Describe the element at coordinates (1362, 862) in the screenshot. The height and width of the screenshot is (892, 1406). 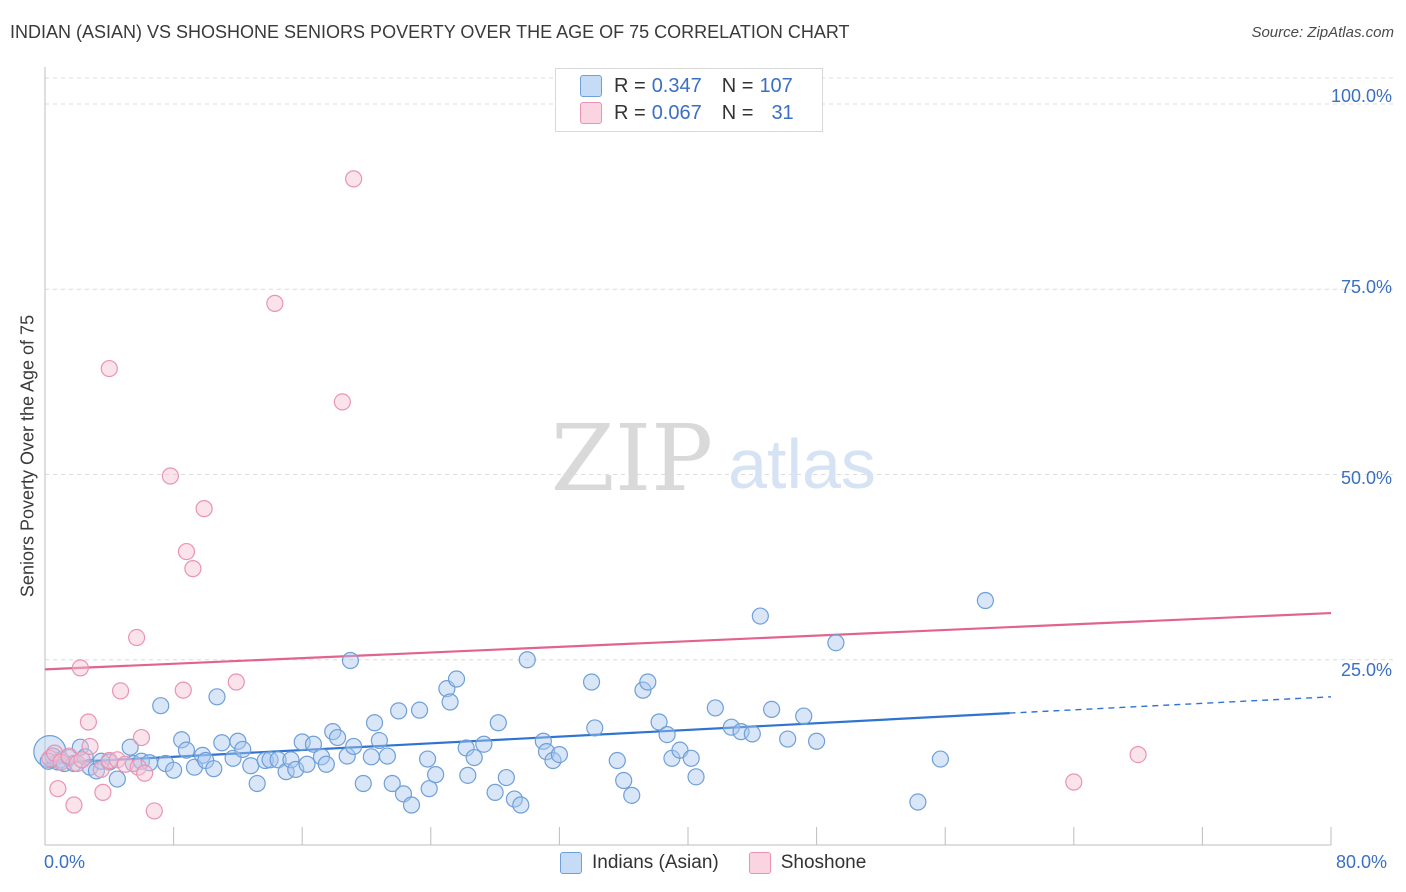
I see `x-tick-label-max: 80.0%` at that location.